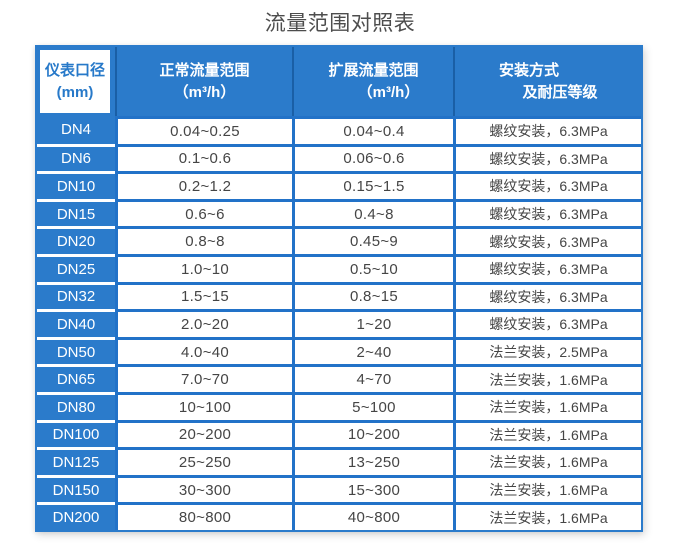  I want to click on normal-flow-cell: 0.1~0.6, so click(203, 157).